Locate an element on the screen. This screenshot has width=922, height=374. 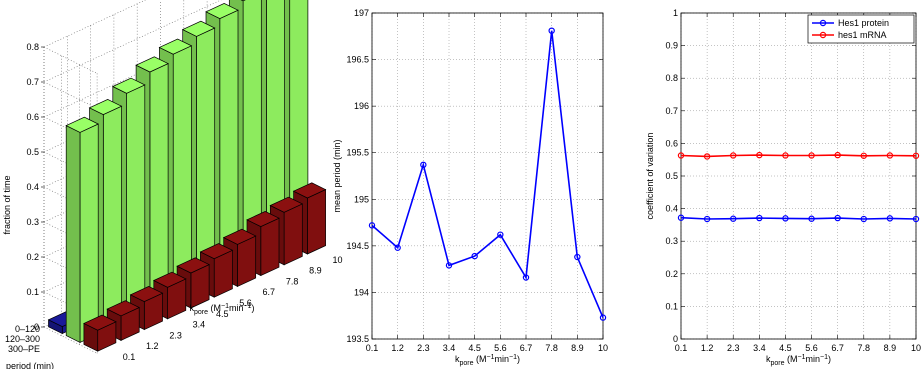
x-tick-label: 4.5 is located at coordinates (474, 348).